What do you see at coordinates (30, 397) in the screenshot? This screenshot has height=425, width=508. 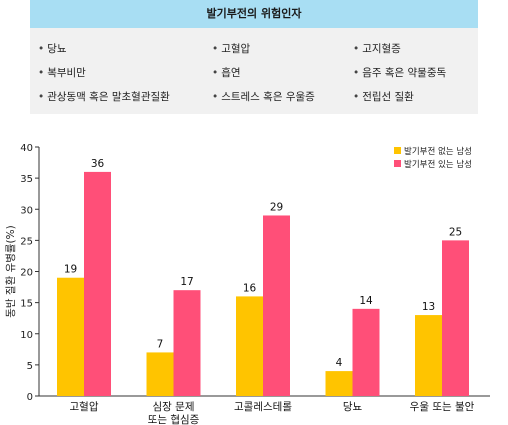 I see `y-tick-label: 0` at bounding box center [30, 397].